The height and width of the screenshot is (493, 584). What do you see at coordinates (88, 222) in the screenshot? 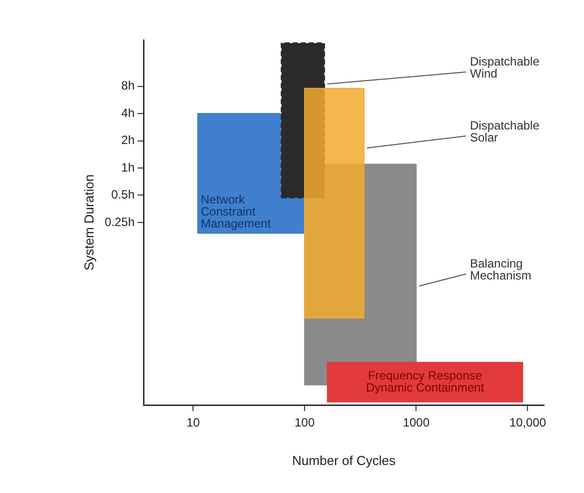
I see `y-axis-title: System Duration` at bounding box center [88, 222].